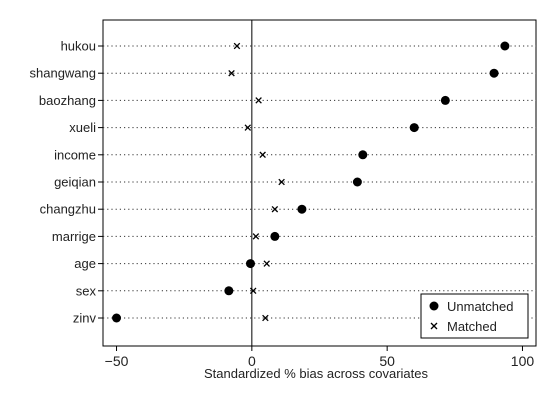 This screenshot has width=550, height=403. I want to click on category-label: income, so click(75, 154).